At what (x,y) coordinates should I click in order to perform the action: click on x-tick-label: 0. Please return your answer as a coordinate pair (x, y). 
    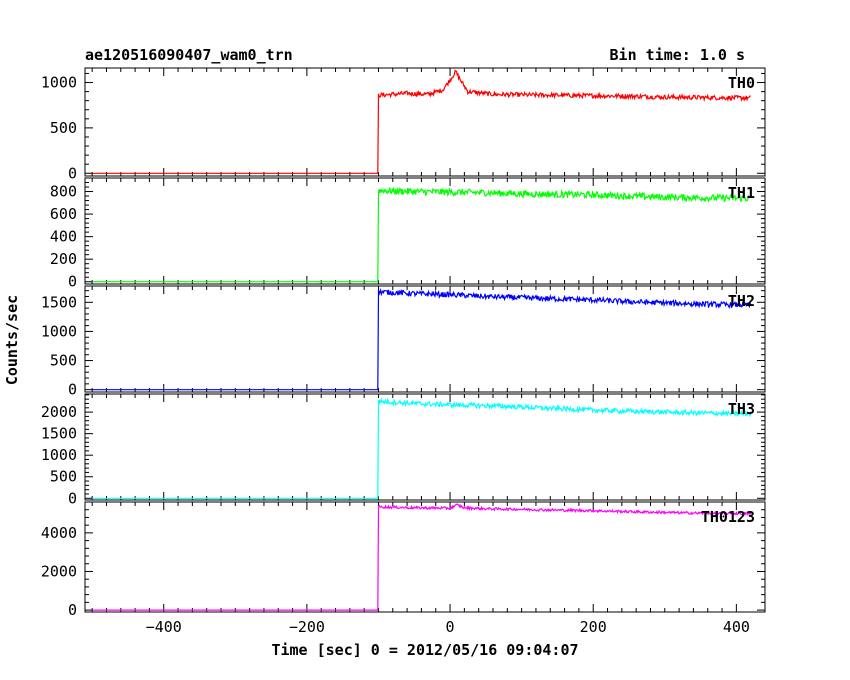
    Looking at the image, I should click on (450, 627).